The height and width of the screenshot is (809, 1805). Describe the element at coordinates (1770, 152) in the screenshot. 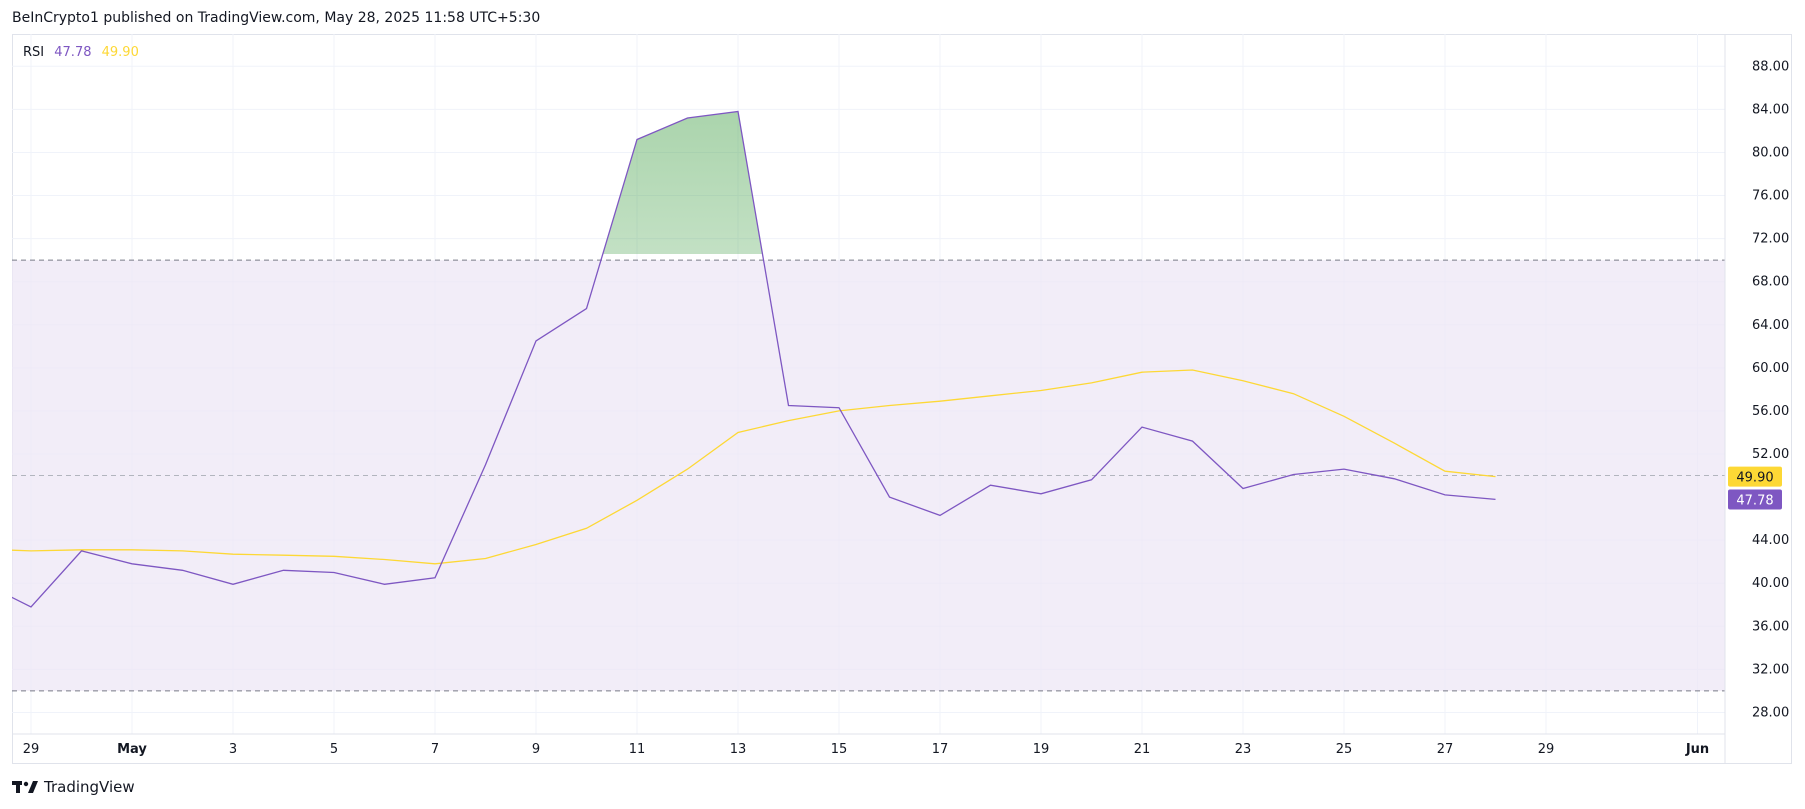

I see `y-tick-label: 80.00` at that location.